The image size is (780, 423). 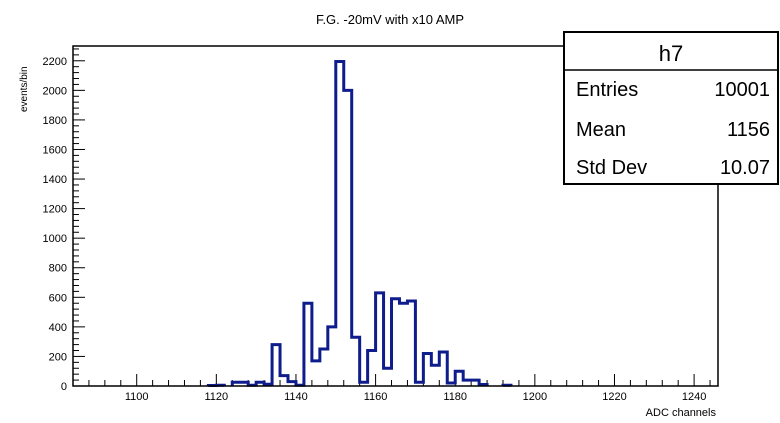 I want to click on y-tick-label: 1000, so click(x=55, y=239).